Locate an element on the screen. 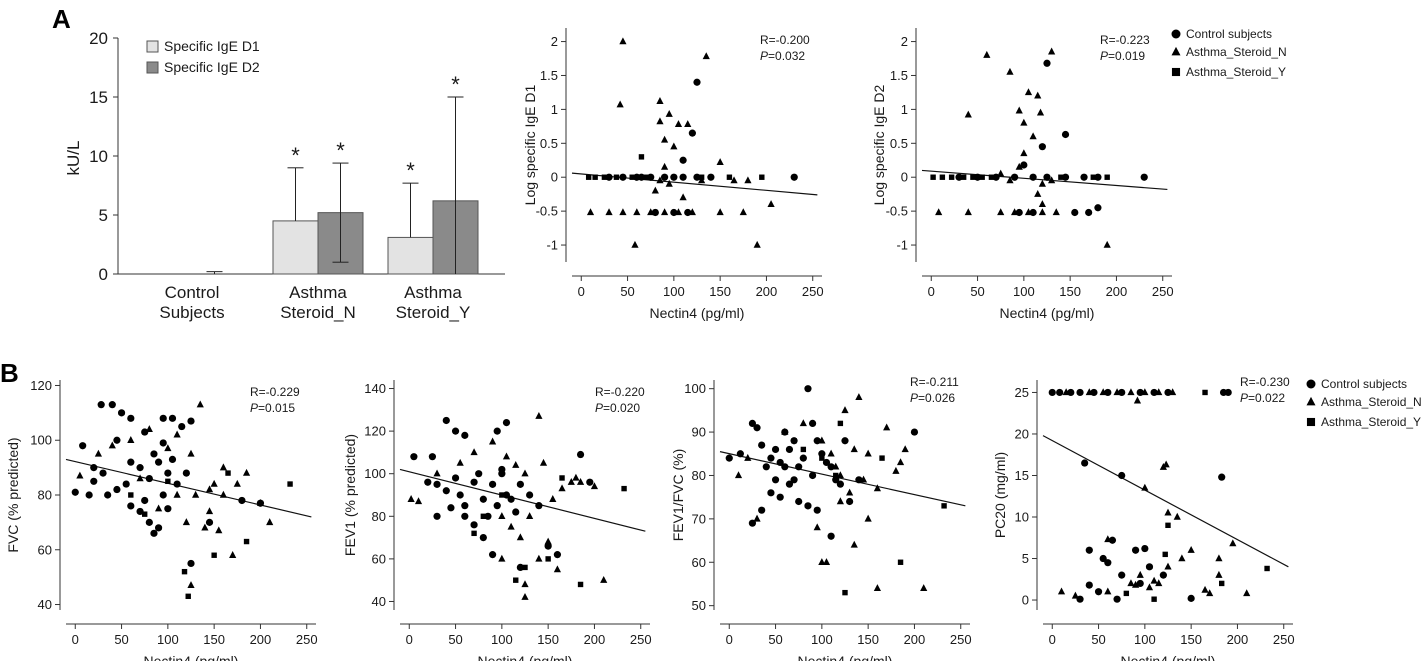 This screenshot has height=666, width=1424. y-tick-label: 50 is located at coordinates (699, 605).